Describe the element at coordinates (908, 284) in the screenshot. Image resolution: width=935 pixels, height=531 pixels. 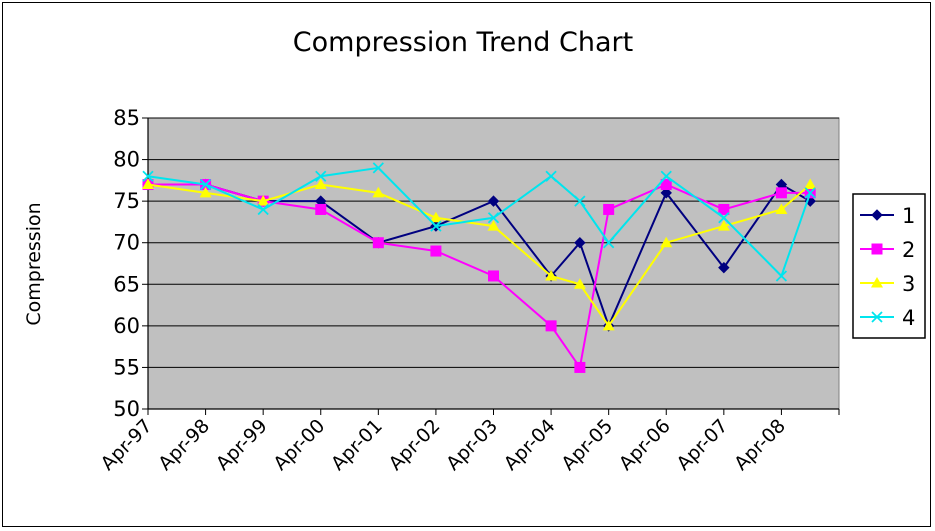
I see `legend-label: 3` at that location.